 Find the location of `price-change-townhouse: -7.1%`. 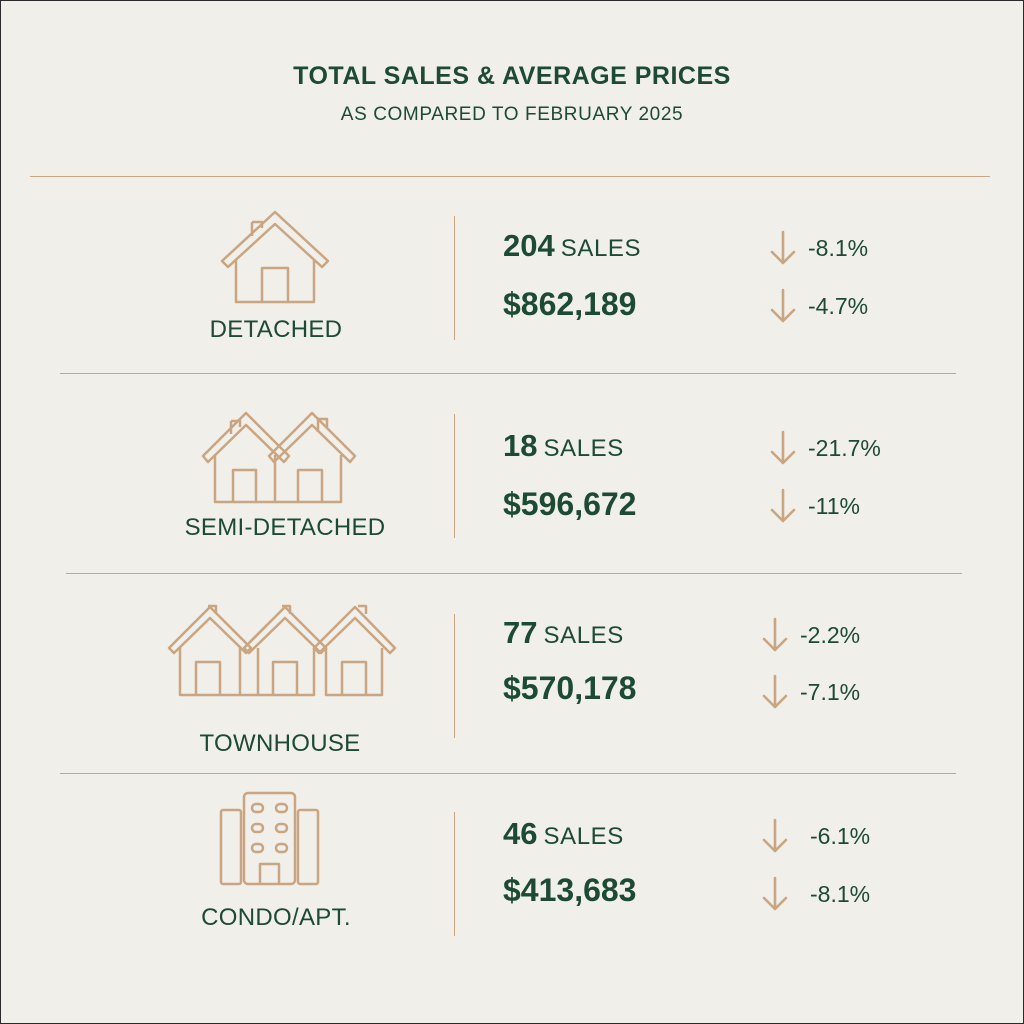

price-change-townhouse: -7.1% is located at coordinates (810, 692).